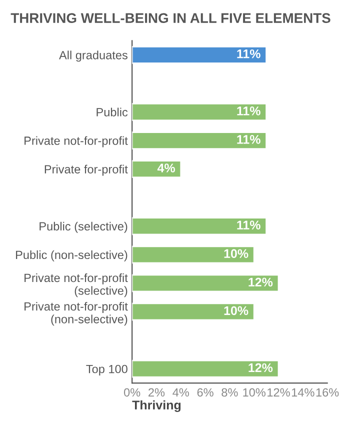 The width and height of the screenshot is (355, 428). Describe the element at coordinates (230, 392) in the screenshot. I see `x-tick-label: 8%` at that location.